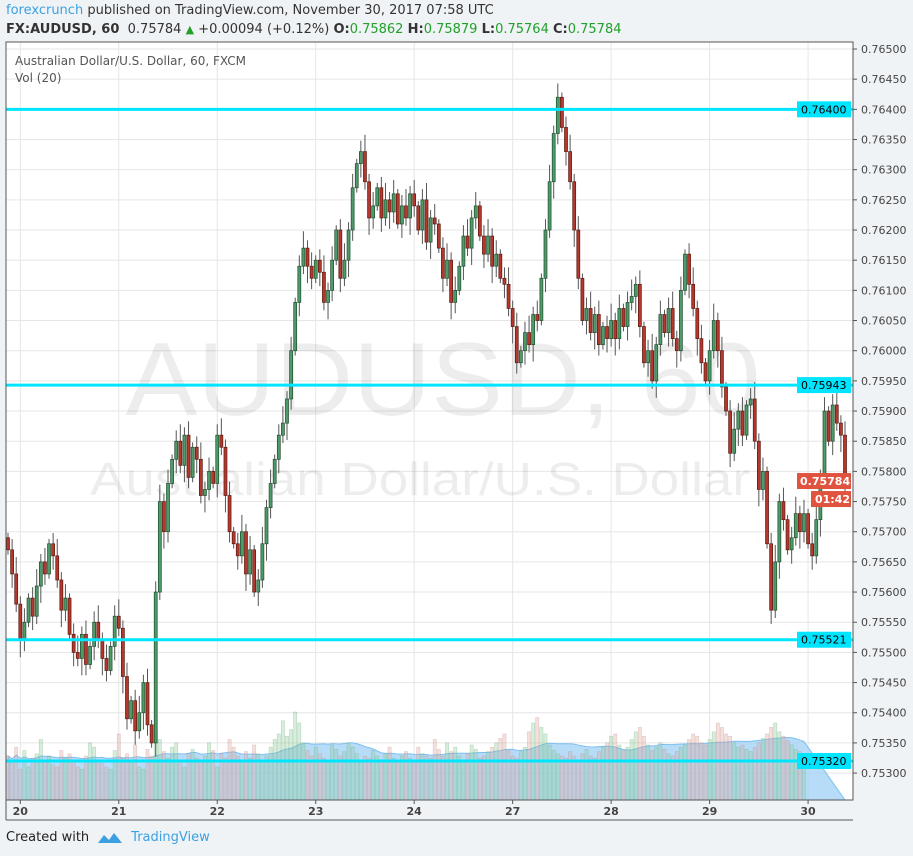 Image resolution: width=913 pixels, height=856 pixels. What do you see at coordinates (170, 837) in the screenshot?
I see `tradingview-link: TradingView` at bounding box center [170, 837].